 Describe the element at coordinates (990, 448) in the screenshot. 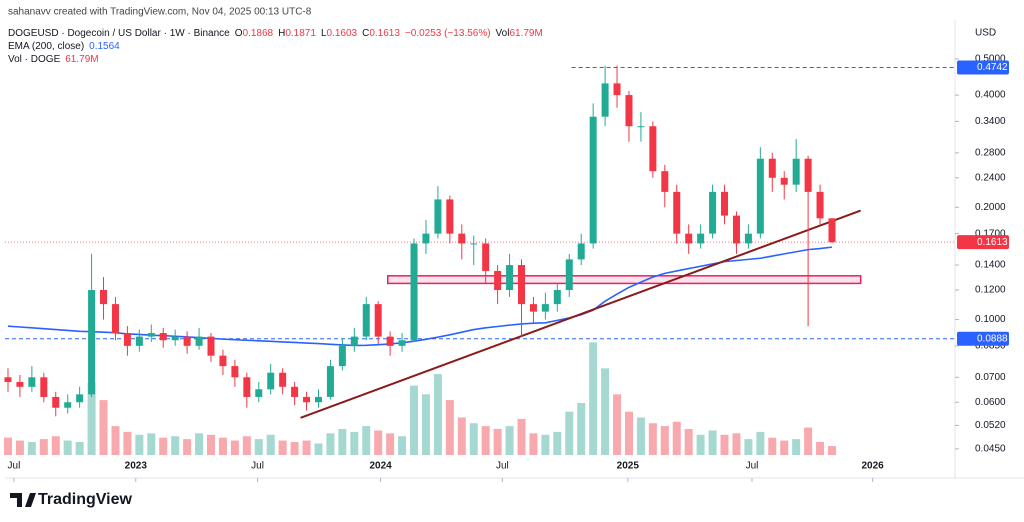

I see `y-tick-label: 0.0450` at that location.